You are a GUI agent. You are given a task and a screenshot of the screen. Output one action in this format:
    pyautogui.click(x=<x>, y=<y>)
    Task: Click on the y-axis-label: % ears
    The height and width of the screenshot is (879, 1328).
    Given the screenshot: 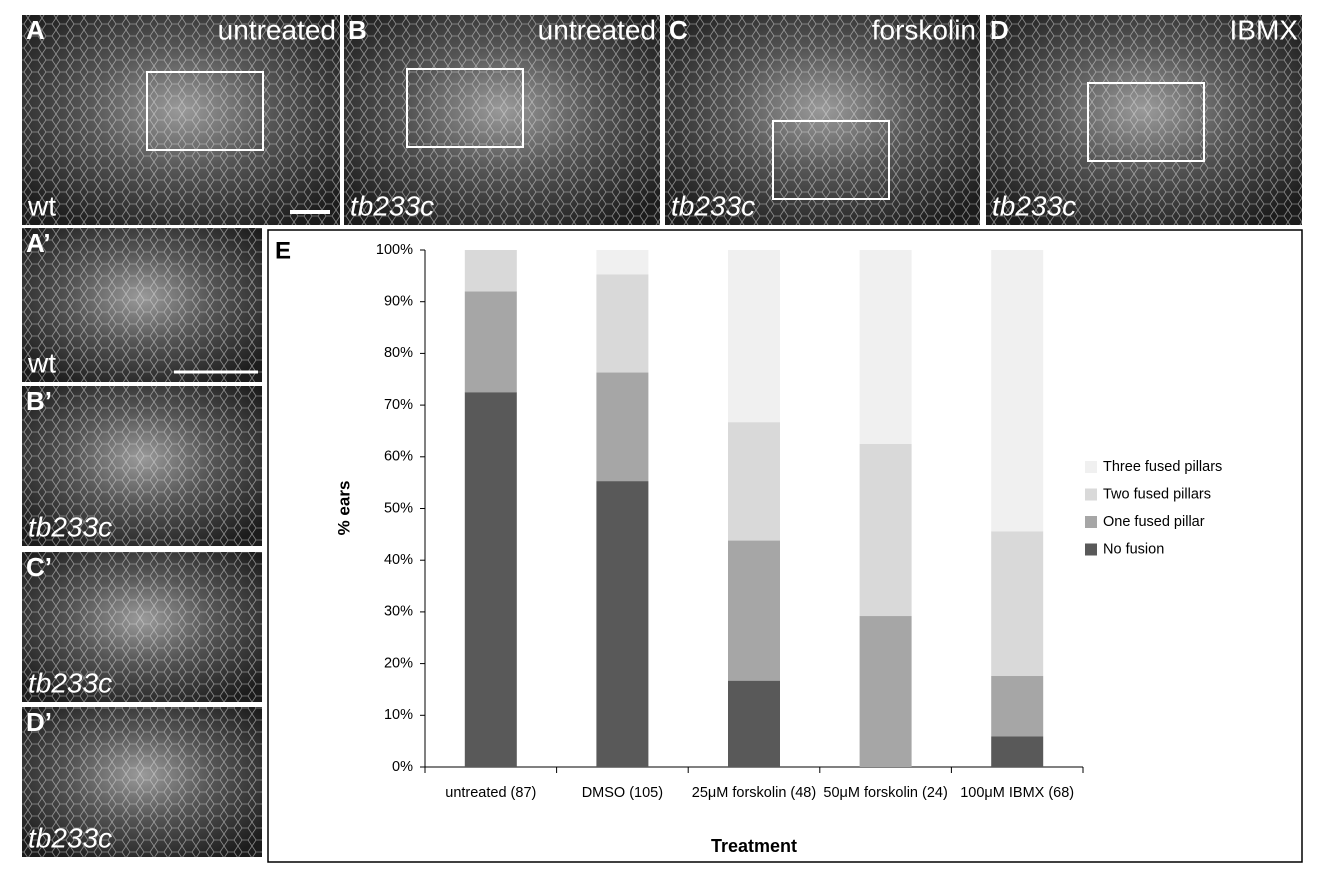 What is the action you would take?
    pyautogui.click(x=343, y=508)
    